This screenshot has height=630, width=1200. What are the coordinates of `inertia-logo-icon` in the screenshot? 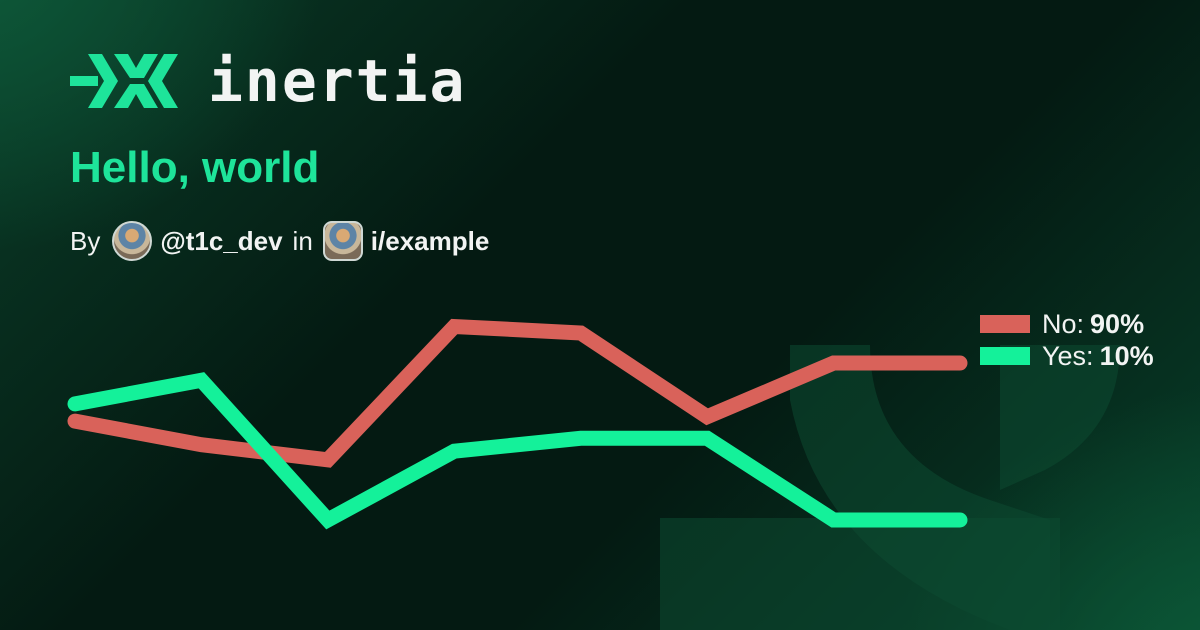 It's located at (124, 81).